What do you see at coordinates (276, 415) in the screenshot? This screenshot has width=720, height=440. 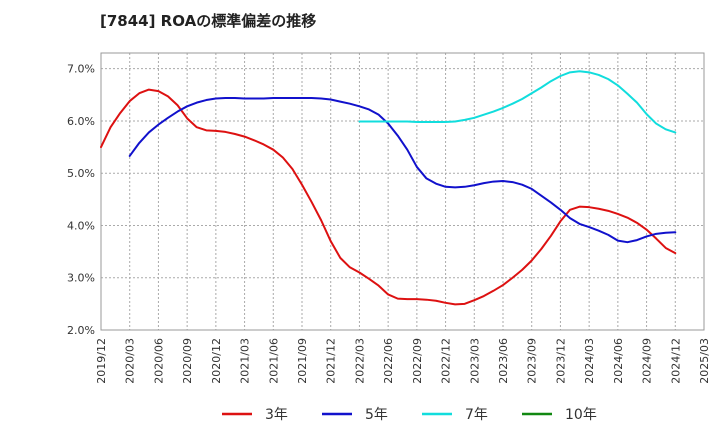 I see `legend-label-3年: 3年` at bounding box center [276, 415].